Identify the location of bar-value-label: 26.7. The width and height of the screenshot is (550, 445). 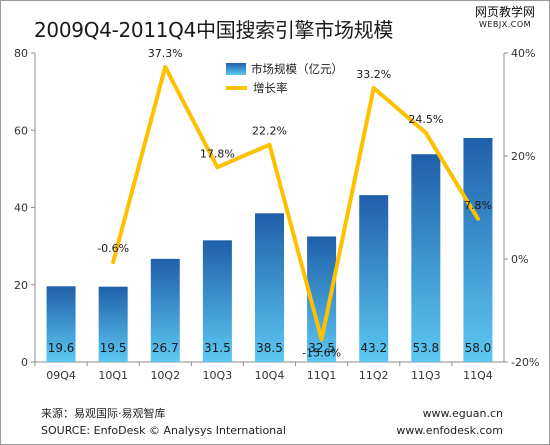
(165, 348).